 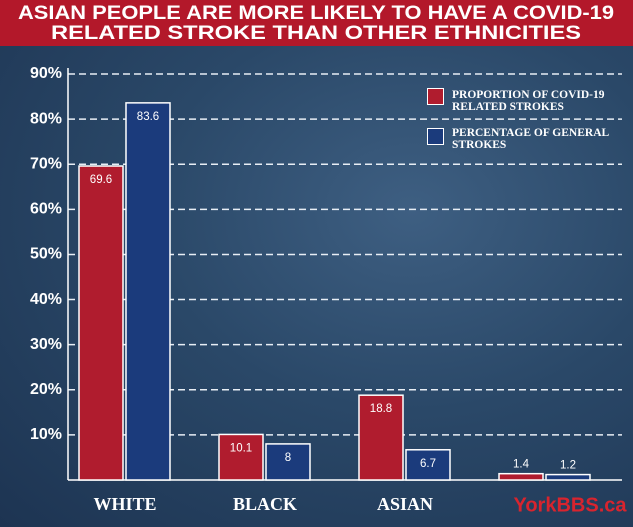 I want to click on title-band, so click(x=316, y=23).